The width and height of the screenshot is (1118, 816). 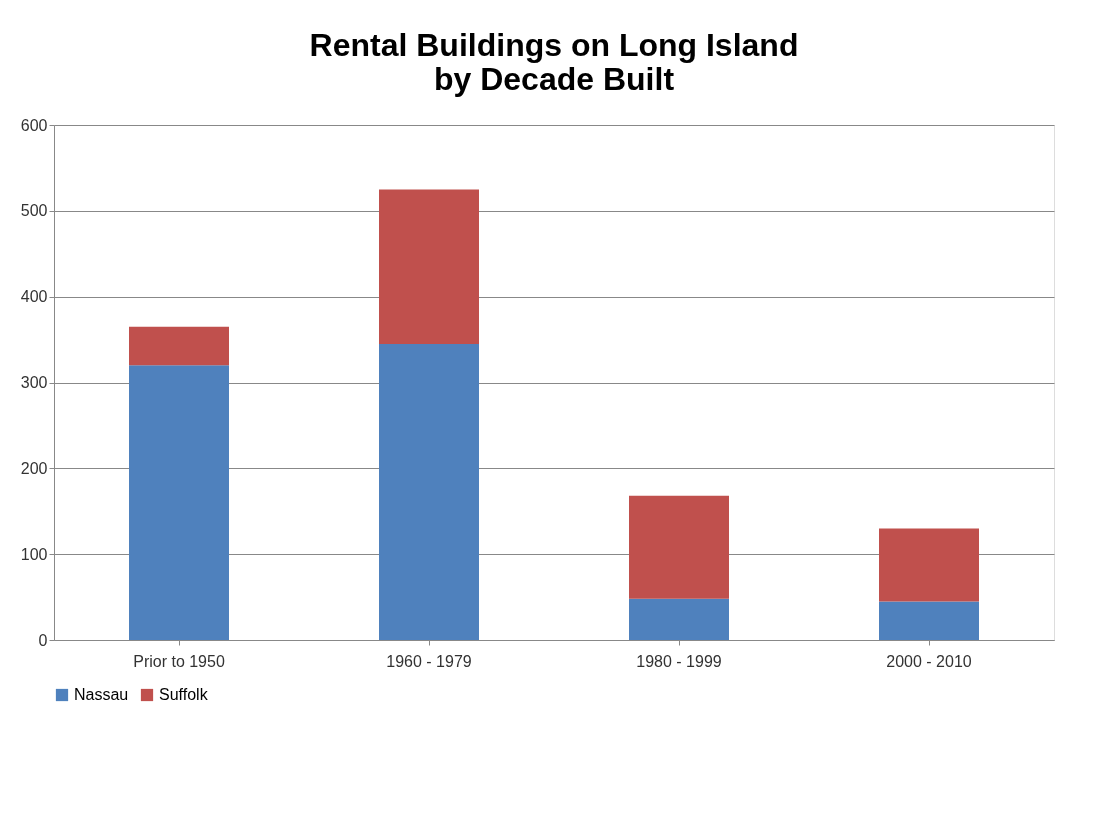 What do you see at coordinates (34, 468) in the screenshot?
I see `y-tick-label: 200` at bounding box center [34, 468].